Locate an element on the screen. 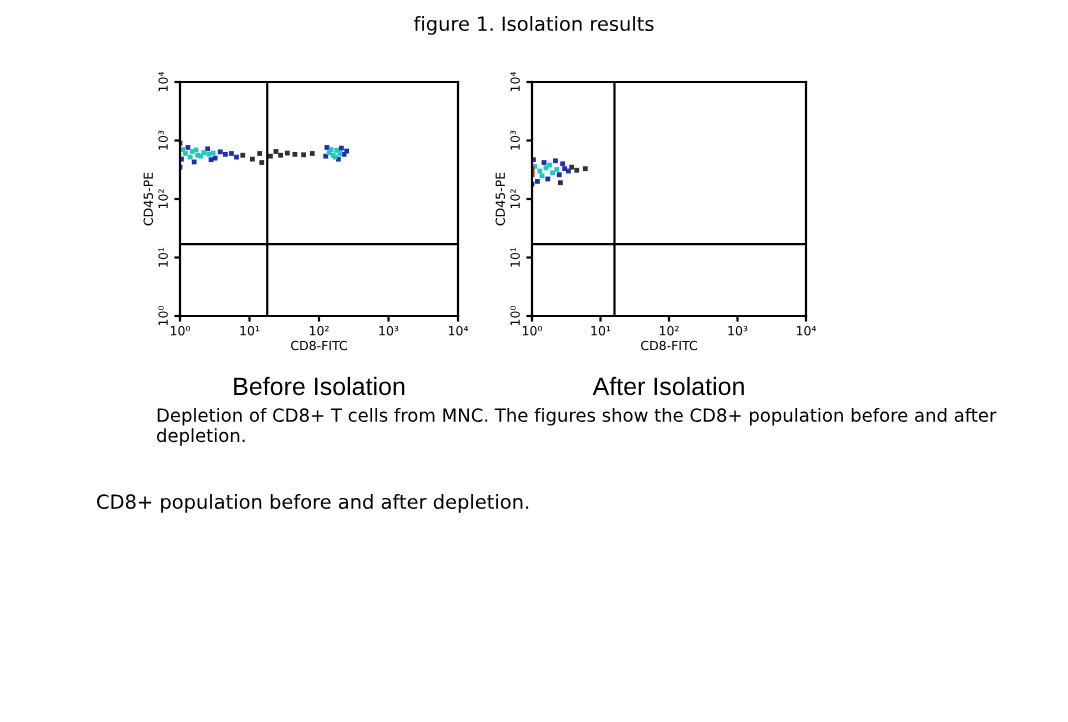 Image resolution: width=1068 pixels, height=722 pixels. caption: figure 1. Isolation results is located at coordinates (533, 25).